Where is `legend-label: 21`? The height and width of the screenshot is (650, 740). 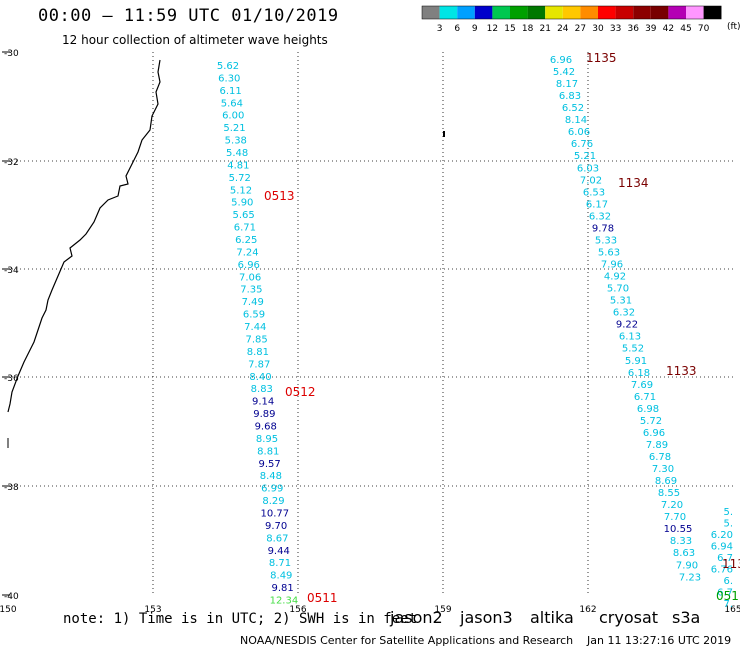
legend-label: 21 is located at coordinates (544, 29).